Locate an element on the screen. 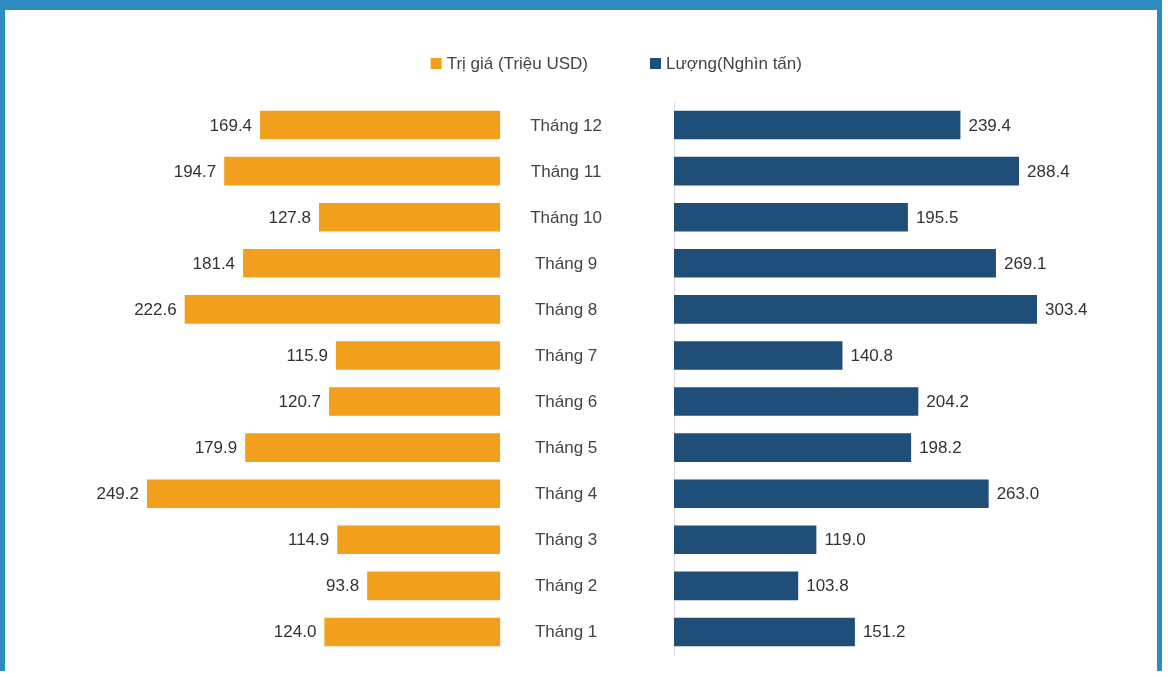  data-label: 103.8 is located at coordinates (827, 586).